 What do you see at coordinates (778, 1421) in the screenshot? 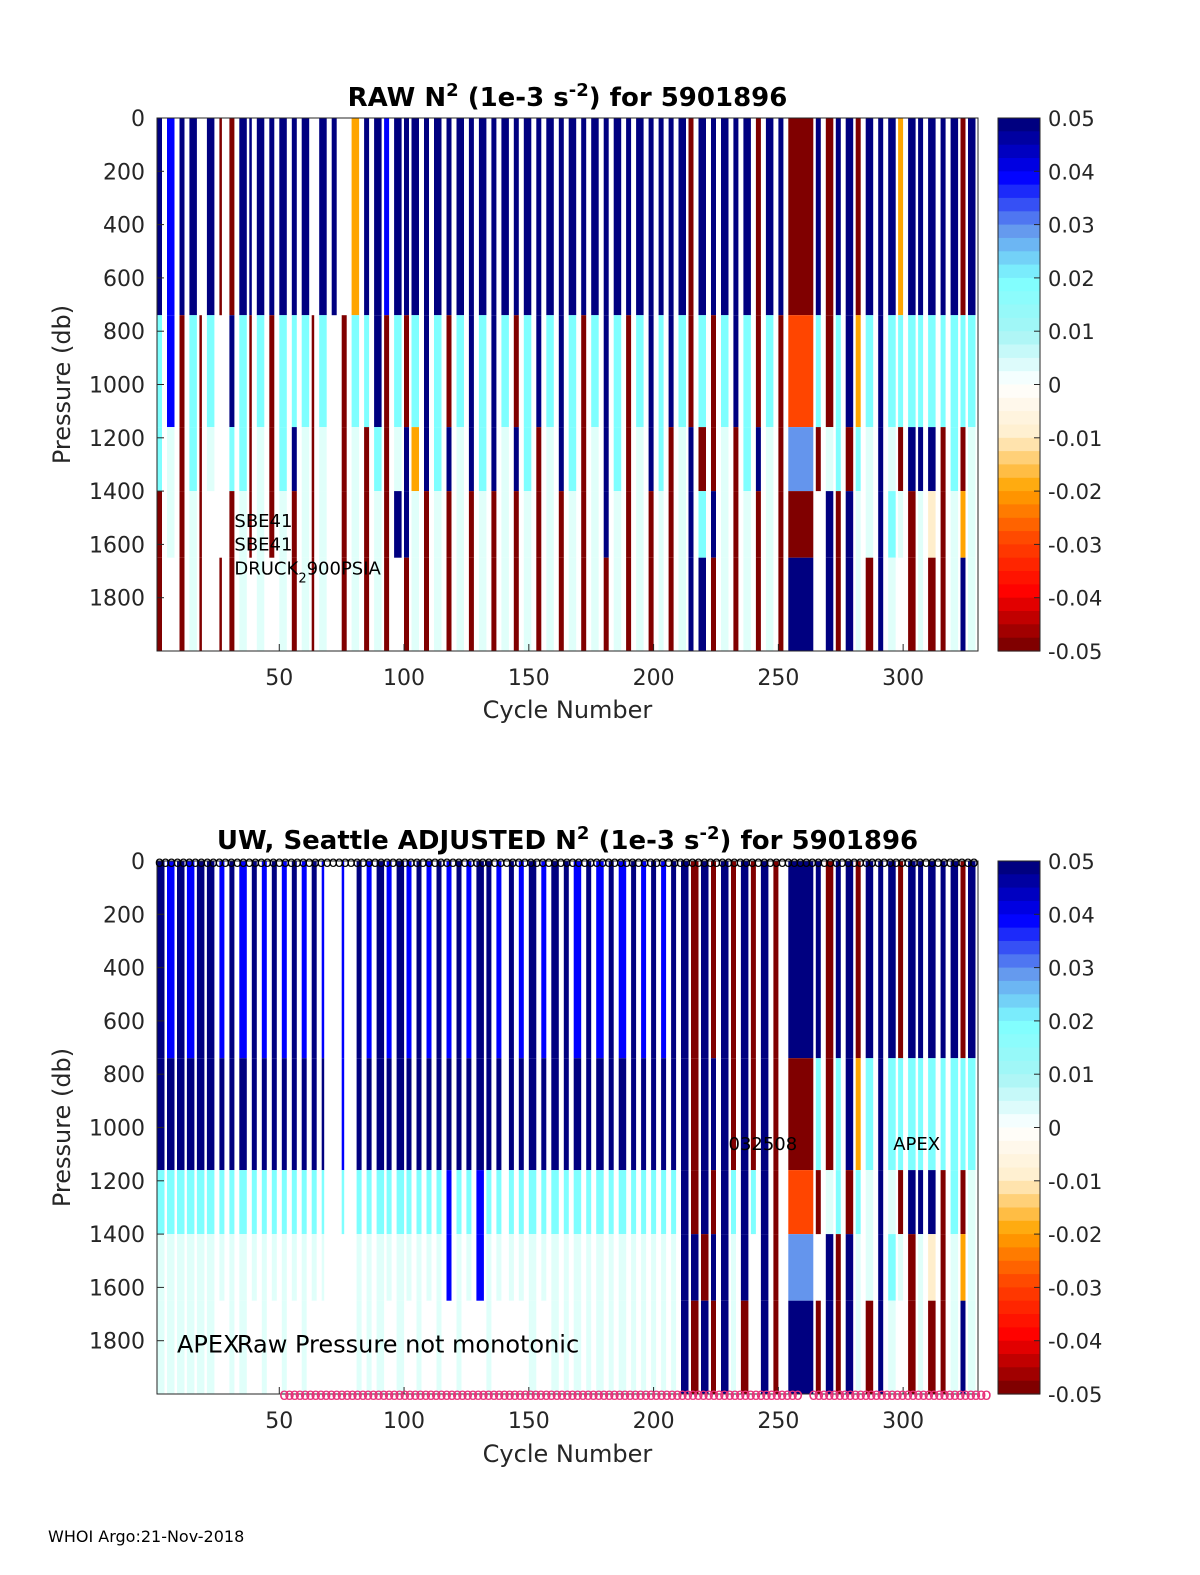
I see `x-tick-label: 250` at bounding box center [778, 1421].